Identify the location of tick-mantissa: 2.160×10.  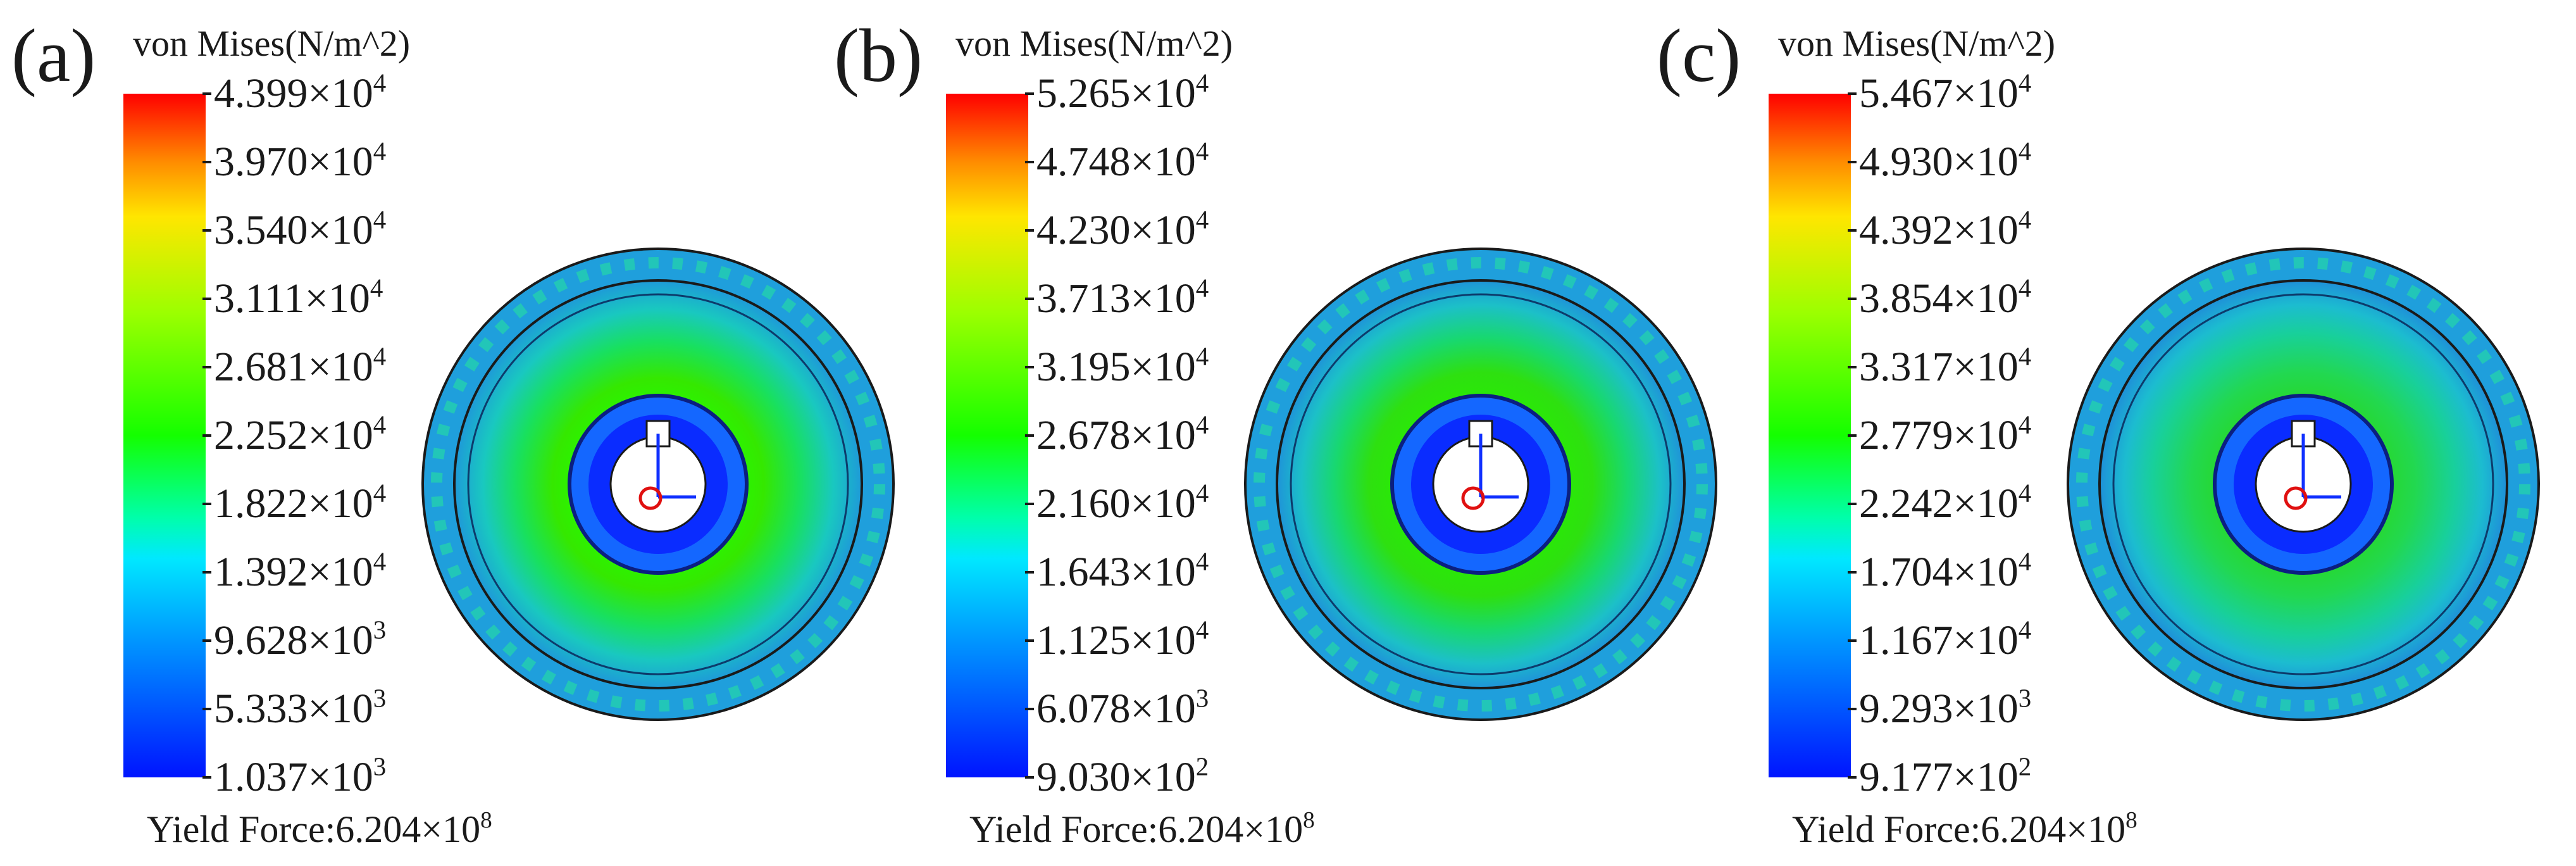
(1116, 503).